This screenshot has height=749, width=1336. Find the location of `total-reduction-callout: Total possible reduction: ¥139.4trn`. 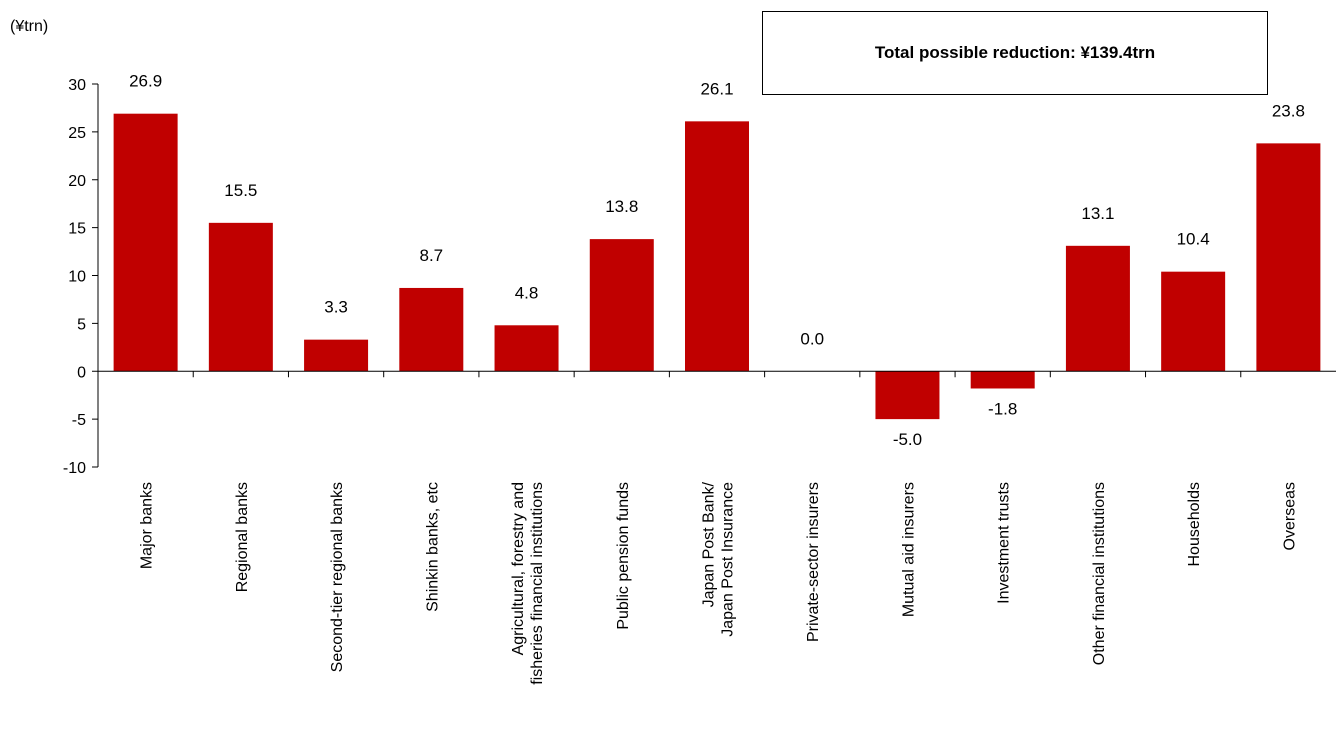

total-reduction-callout: Total possible reduction: ¥139.4trn is located at coordinates (1015, 53).